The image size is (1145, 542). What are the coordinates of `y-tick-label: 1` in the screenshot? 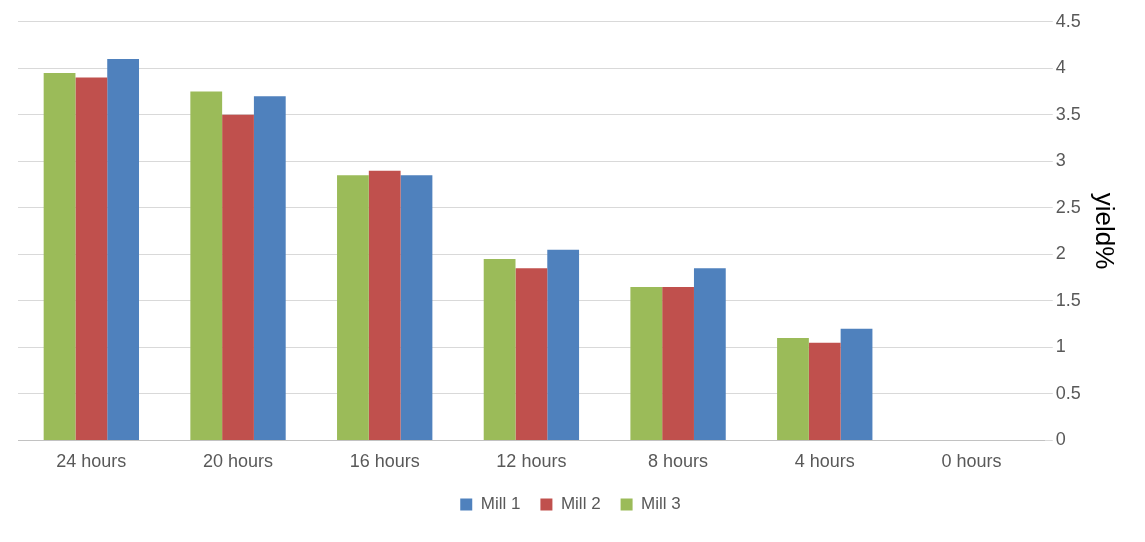 It's located at (1060, 346).